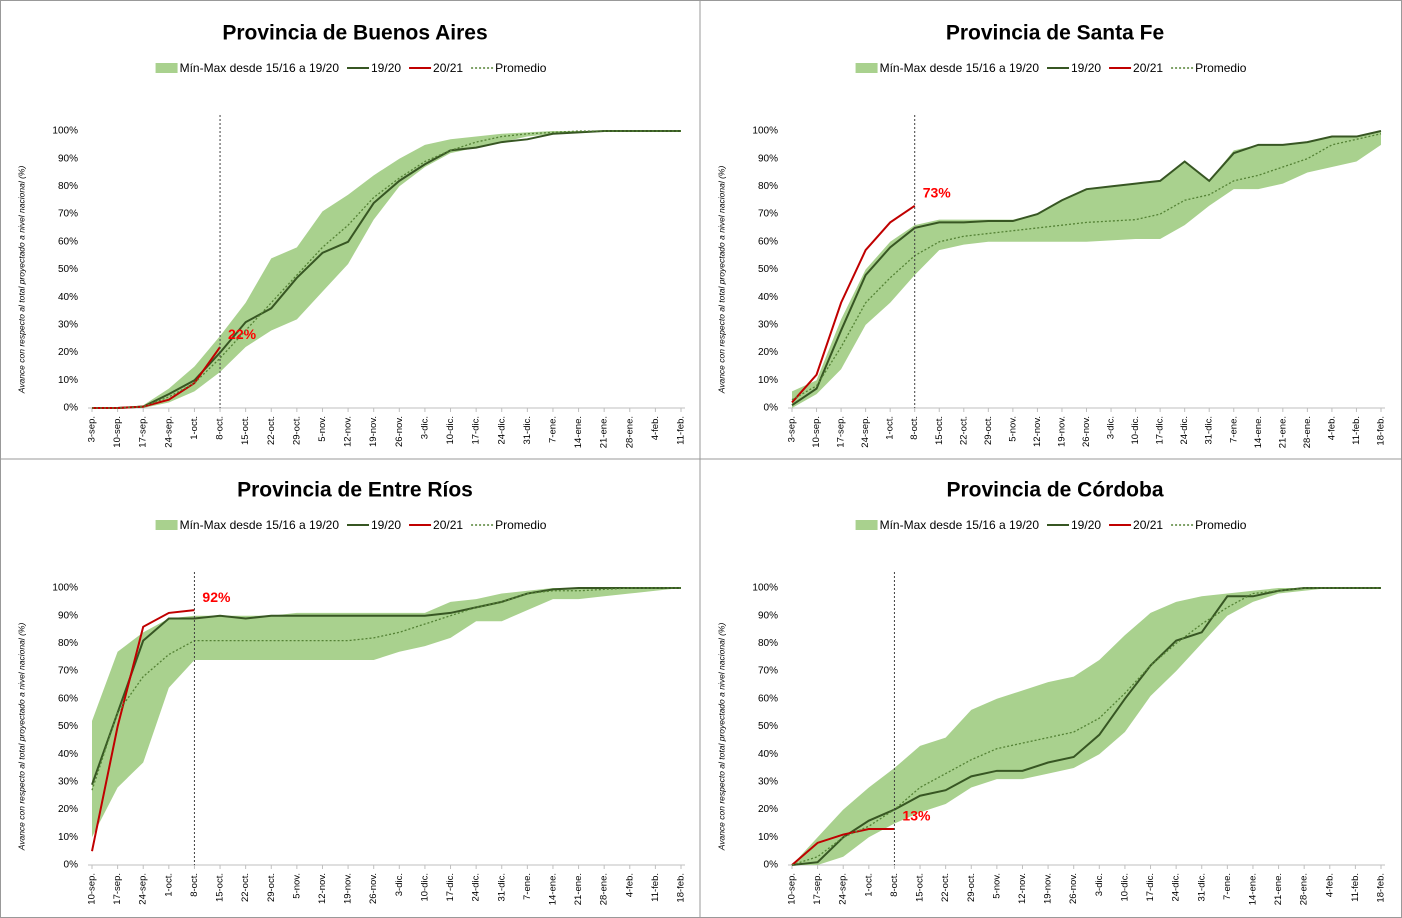 The width and height of the screenshot is (1402, 918). What do you see at coordinates (68, 782) in the screenshot?
I see `y-tick-label: 30%` at bounding box center [68, 782].